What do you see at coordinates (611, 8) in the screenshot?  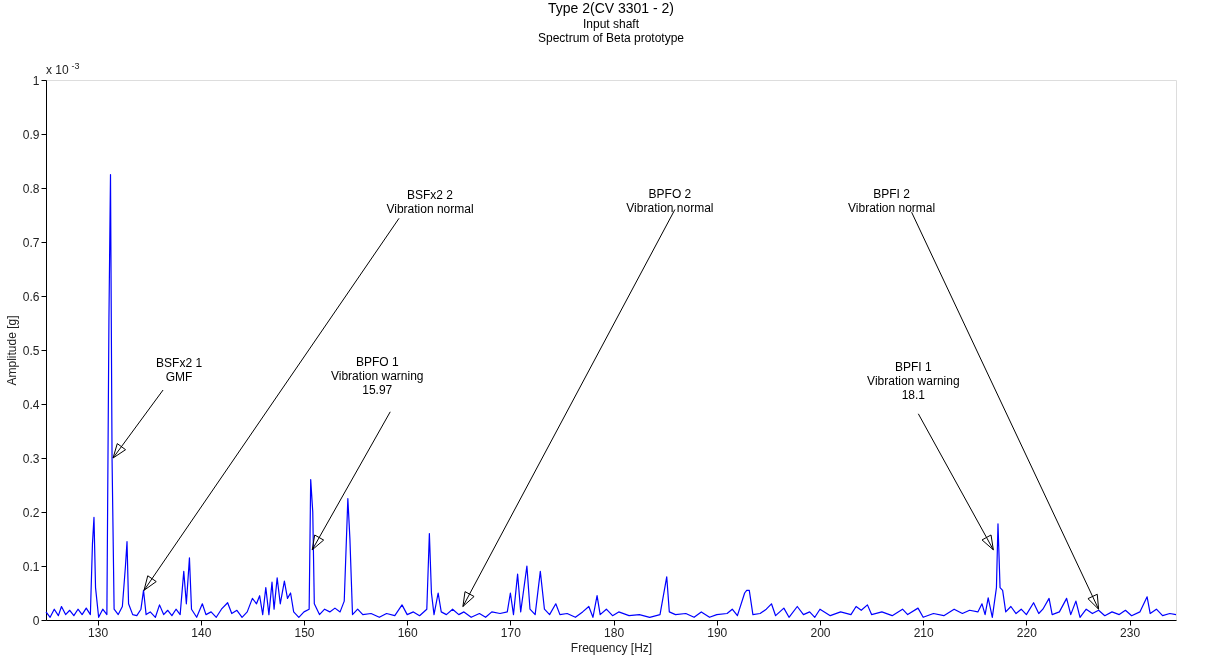 I see `chart-title: Type 2(CV 3301 - 2)` at bounding box center [611, 8].